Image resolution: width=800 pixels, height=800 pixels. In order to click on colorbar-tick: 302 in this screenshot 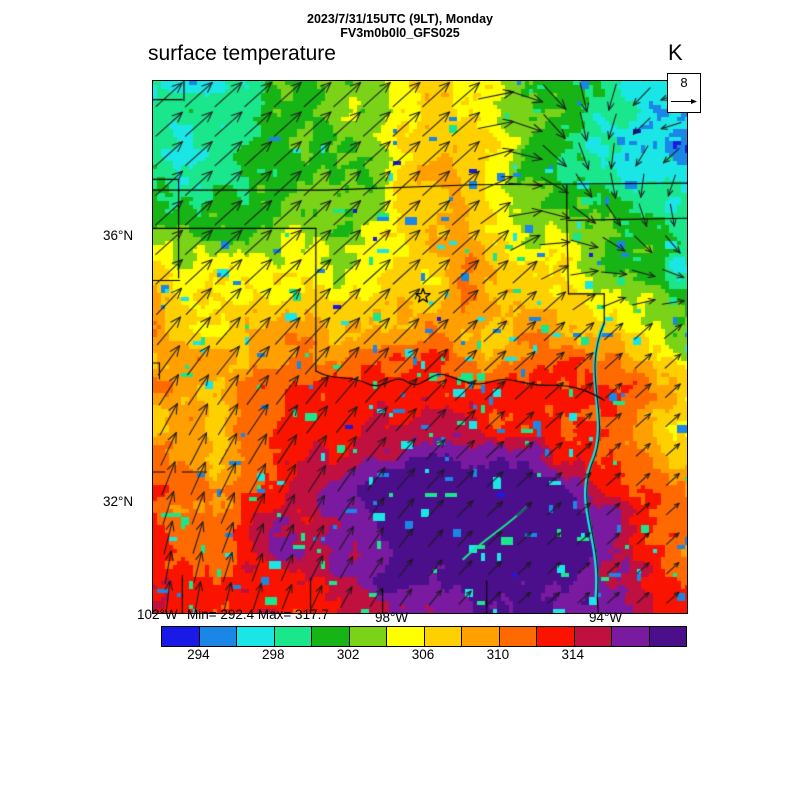, I will do `click(348, 654)`.